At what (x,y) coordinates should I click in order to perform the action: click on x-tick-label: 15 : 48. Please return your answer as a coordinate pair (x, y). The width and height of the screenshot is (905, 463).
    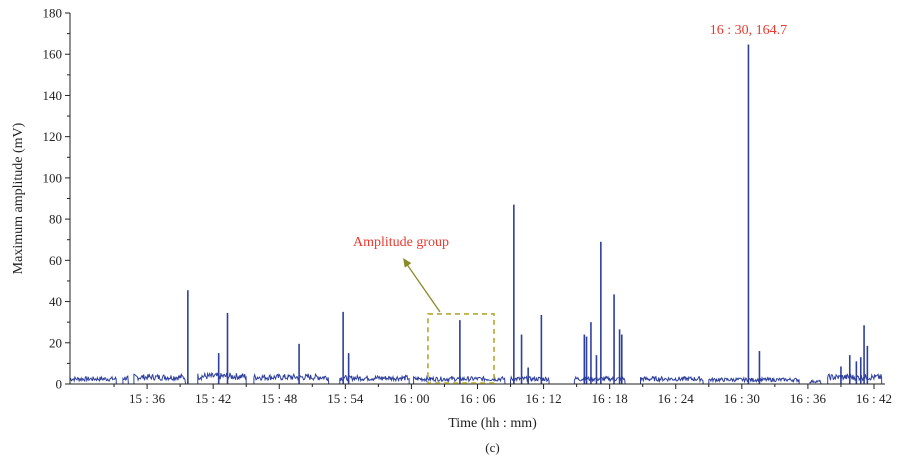
    Looking at the image, I should click on (279, 398).